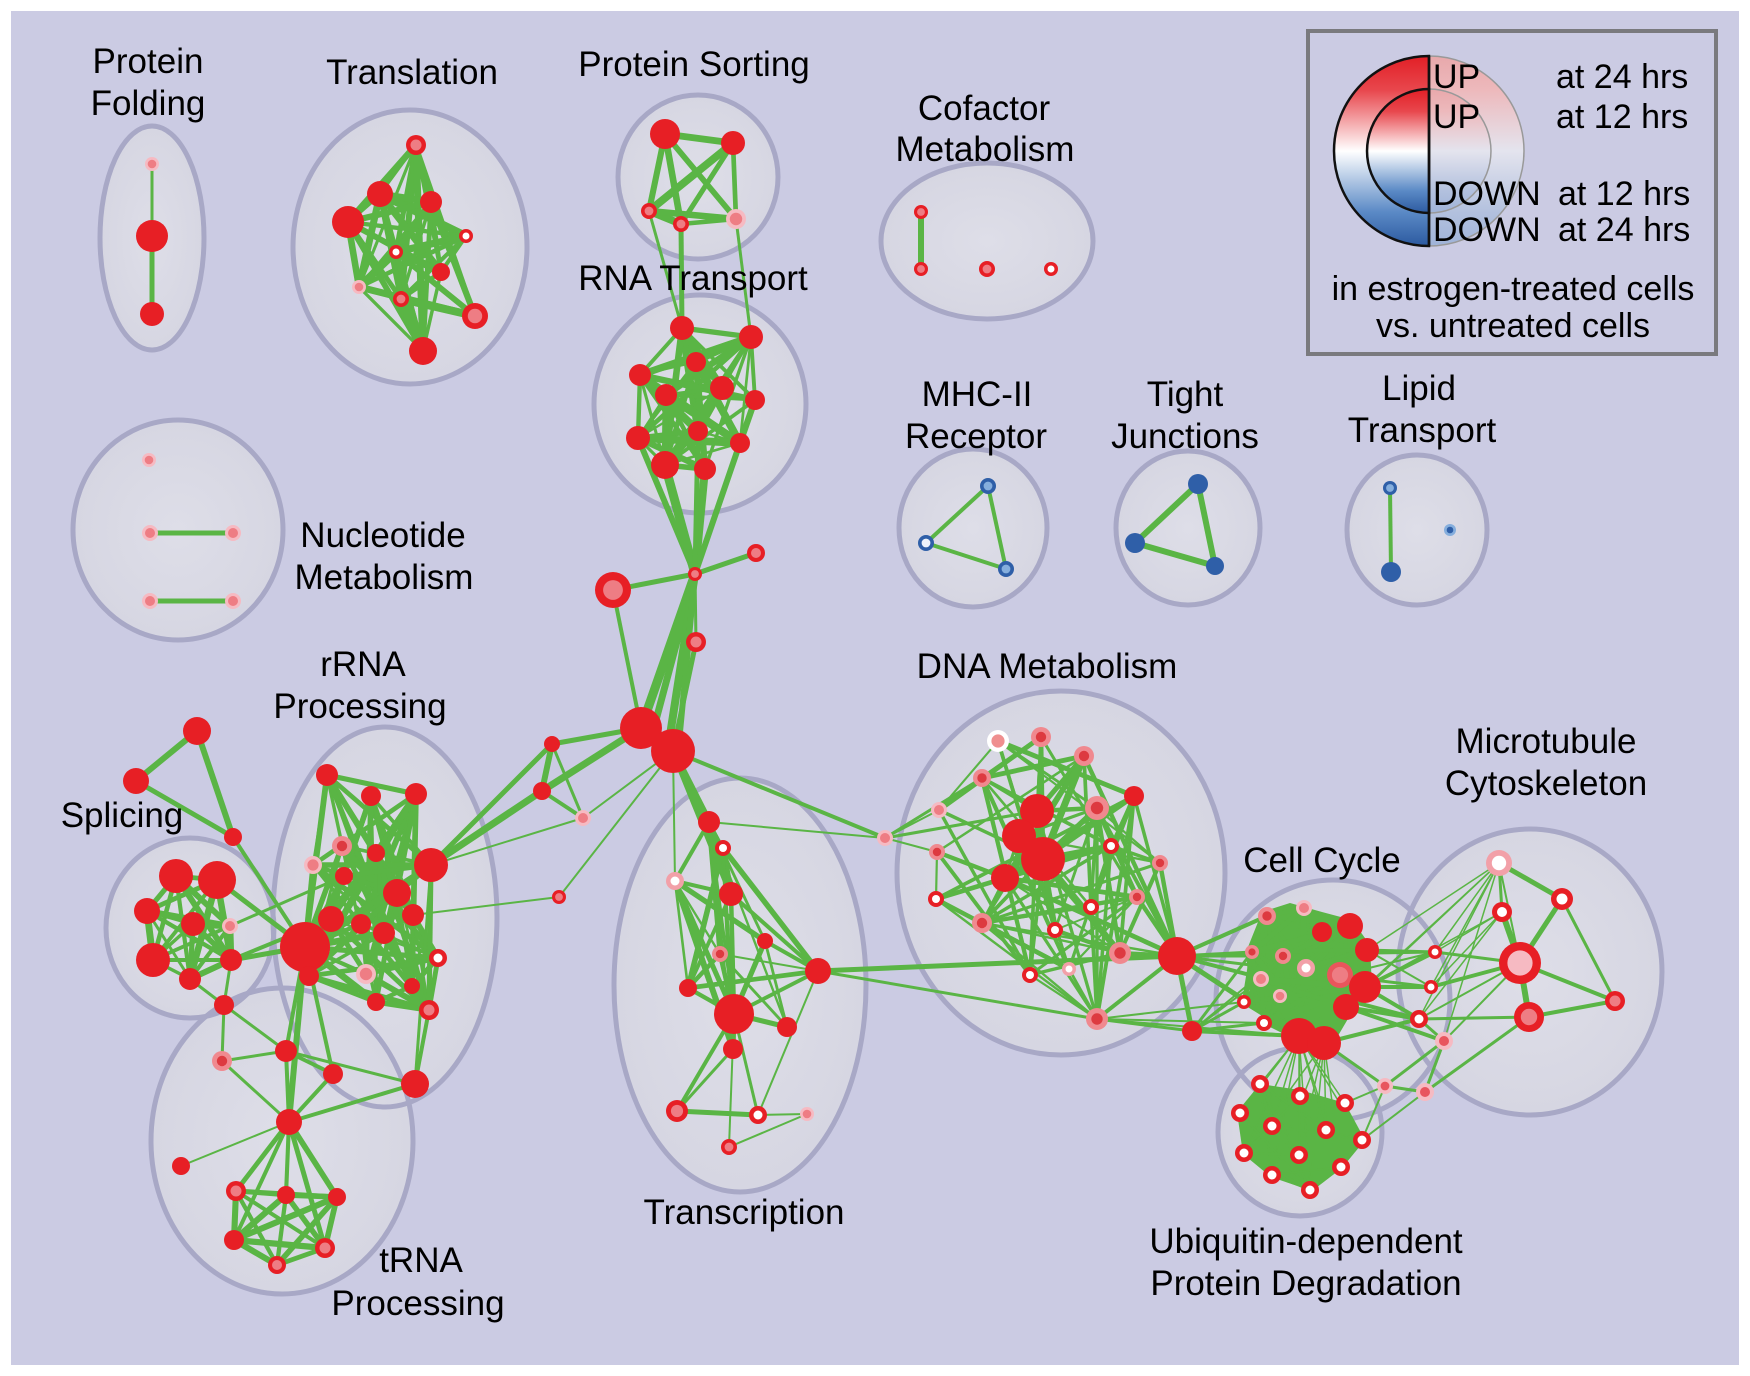 This screenshot has height=1376, width=1750. I want to click on svg-text: Lipid, so click(1419, 388).